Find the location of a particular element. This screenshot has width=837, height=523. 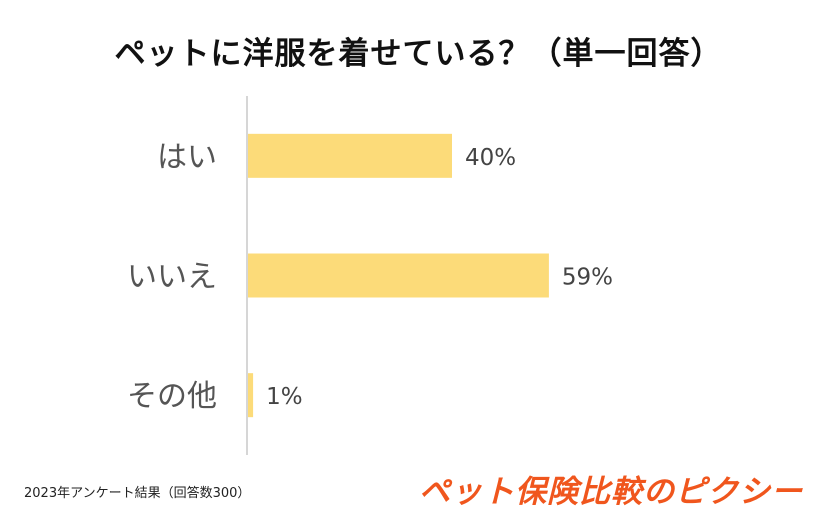

category-label-2: その他 is located at coordinates (172, 396).